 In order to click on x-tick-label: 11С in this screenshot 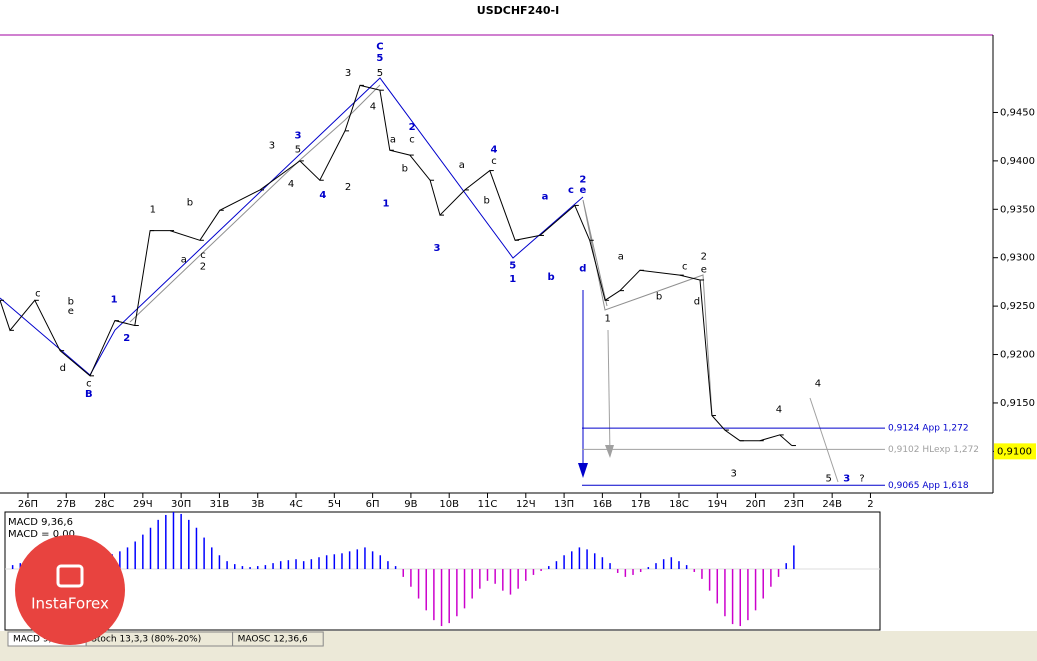, I will do `click(488, 504)`.